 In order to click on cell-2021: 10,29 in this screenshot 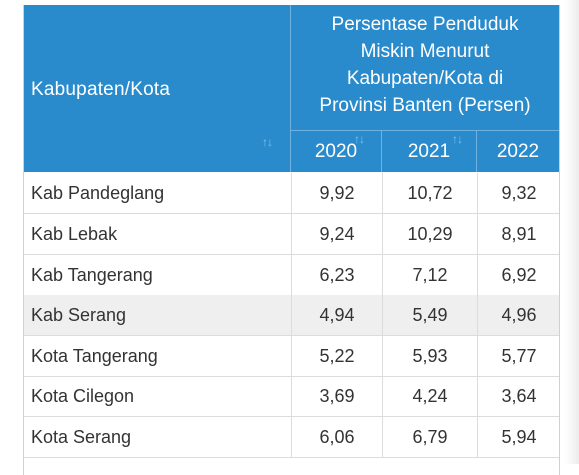, I will do `click(429, 234)`.